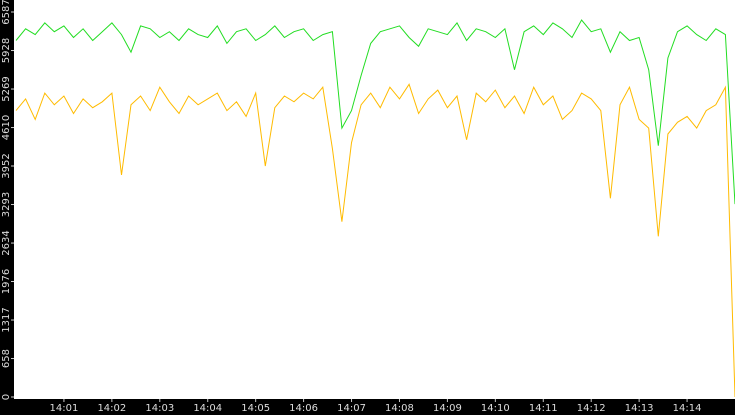 This screenshot has height=415, width=735. What do you see at coordinates (687, 408) in the screenshot?
I see `x-tick-label: 14:14` at bounding box center [687, 408].